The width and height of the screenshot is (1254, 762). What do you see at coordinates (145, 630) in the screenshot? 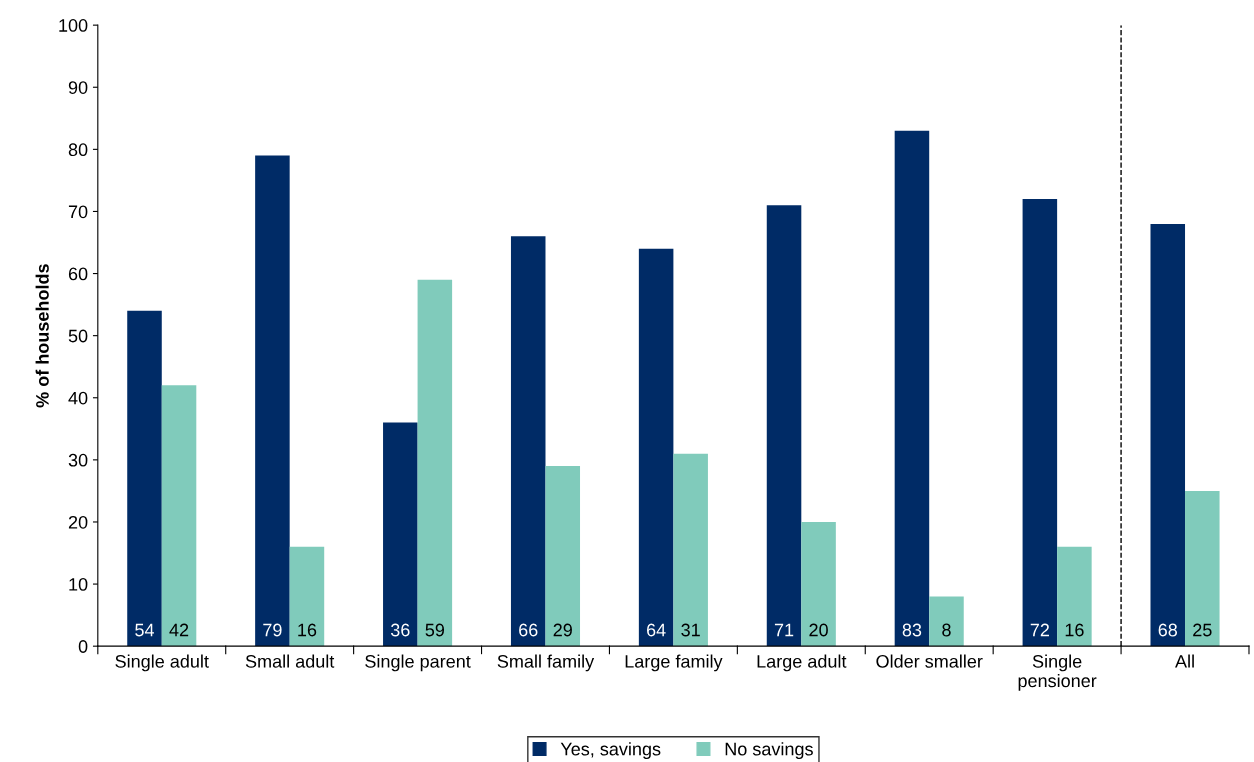
I see `data-label: 54` at bounding box center [145, 630].